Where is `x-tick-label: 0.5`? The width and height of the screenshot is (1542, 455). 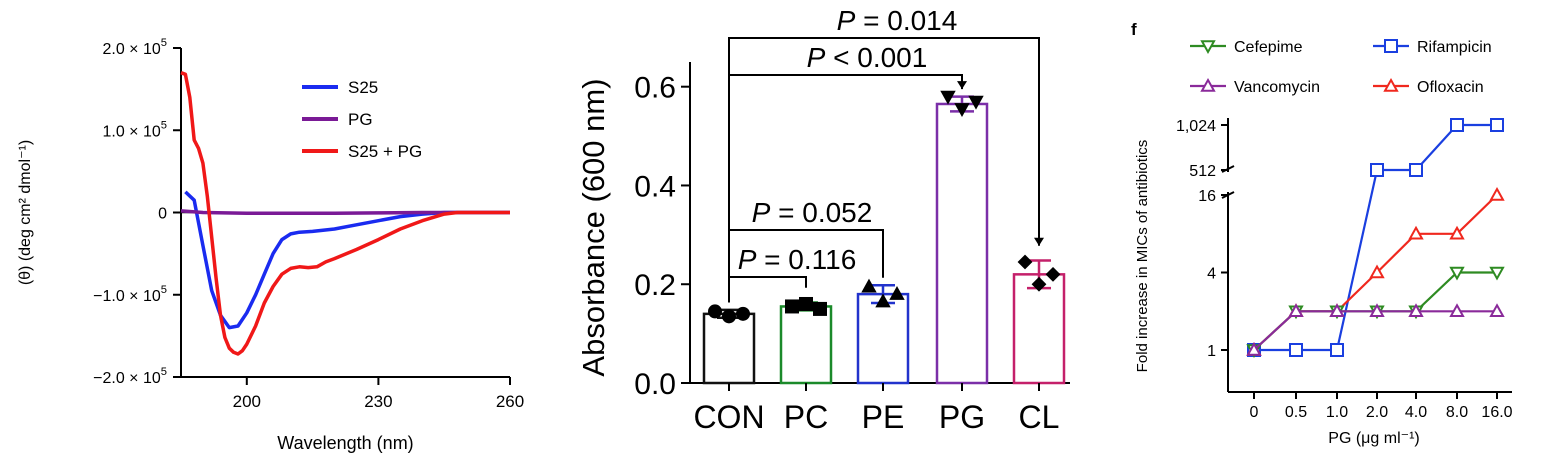
x-tick-label: 0.5 is located at coordinates (1296, 412).